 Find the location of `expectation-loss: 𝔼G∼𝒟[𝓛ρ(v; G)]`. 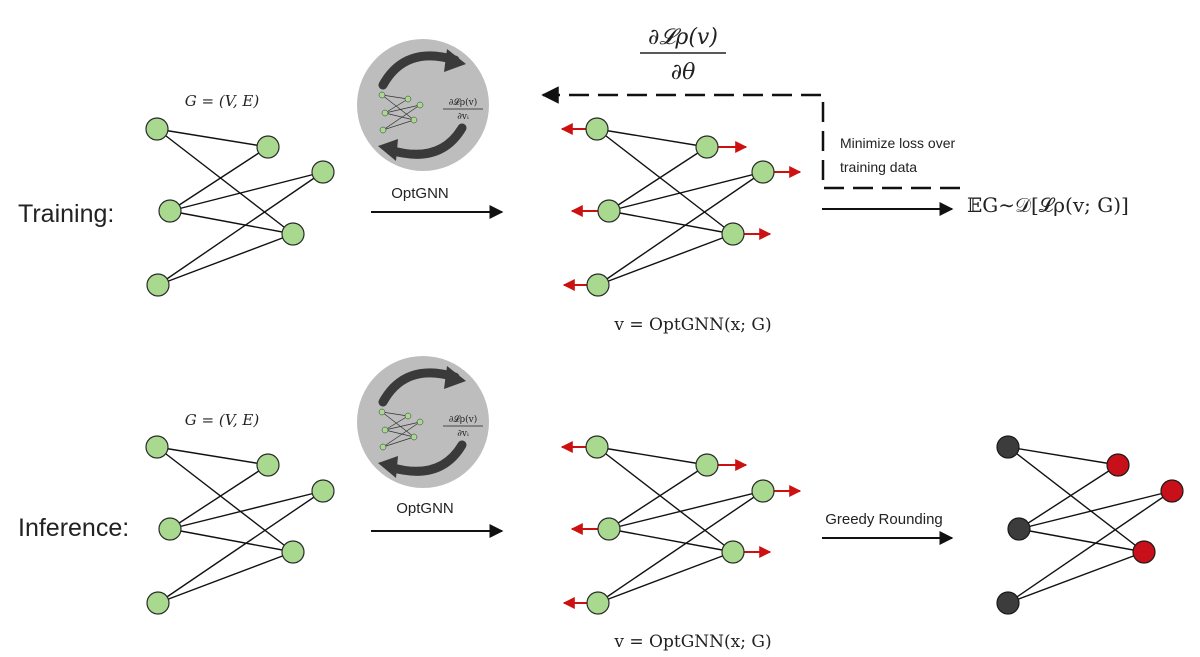

expectation-loss: 𝔼G∼𝒟[𝓛ρ(v; G)] is located at coordinates (1048, 205).